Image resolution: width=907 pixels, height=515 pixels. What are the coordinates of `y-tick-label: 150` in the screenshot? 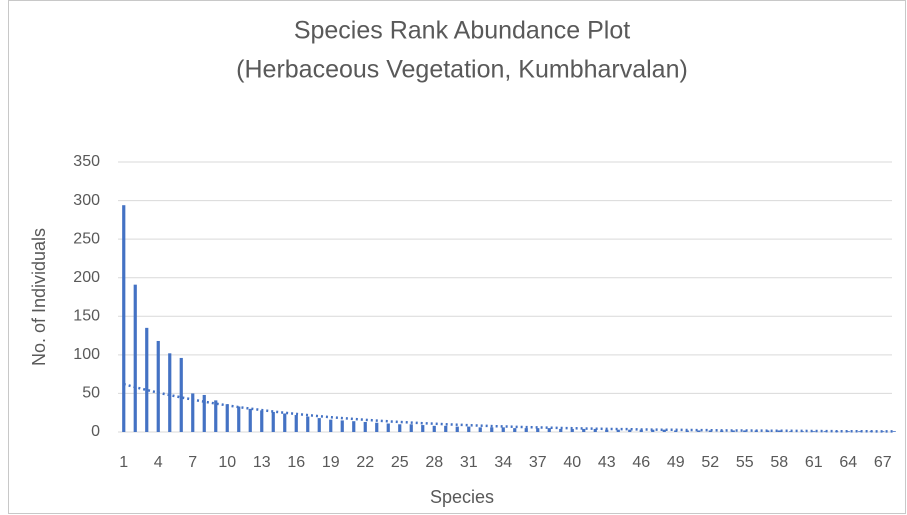 It's located at (86, 316).